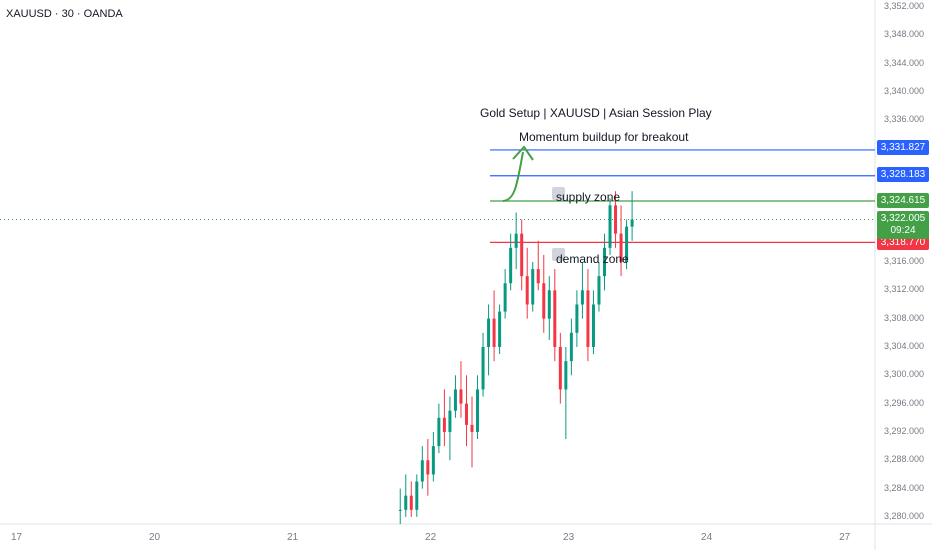  What do you see at coordinates (904, 402) in the screenshot?
I see `price-tick: 3,296.000` at bounding box center [904, 402].